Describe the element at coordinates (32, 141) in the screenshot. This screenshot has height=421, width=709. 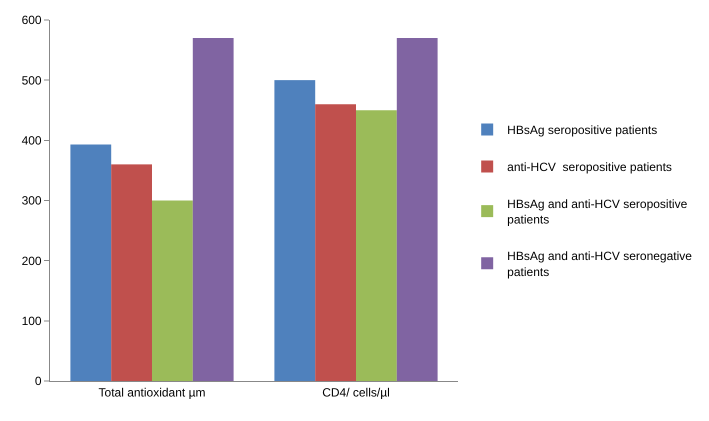
I see `y-tick-label: 400` at that location.